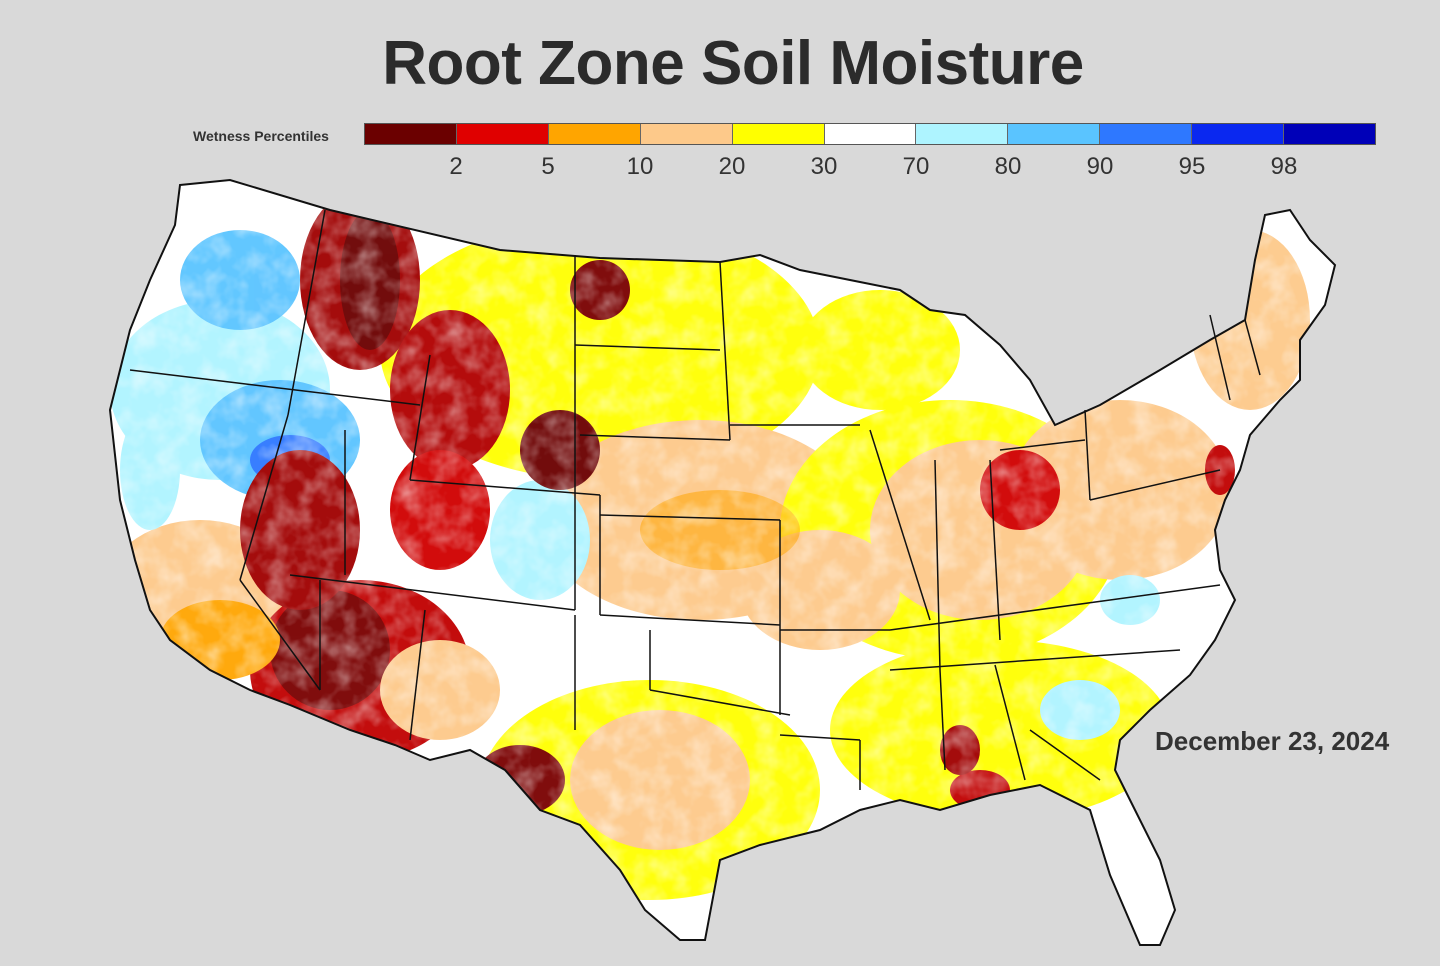 This screenshot has height=966, width=1440. I want to click on legend-tick-label: 98, so click(1284, 166).